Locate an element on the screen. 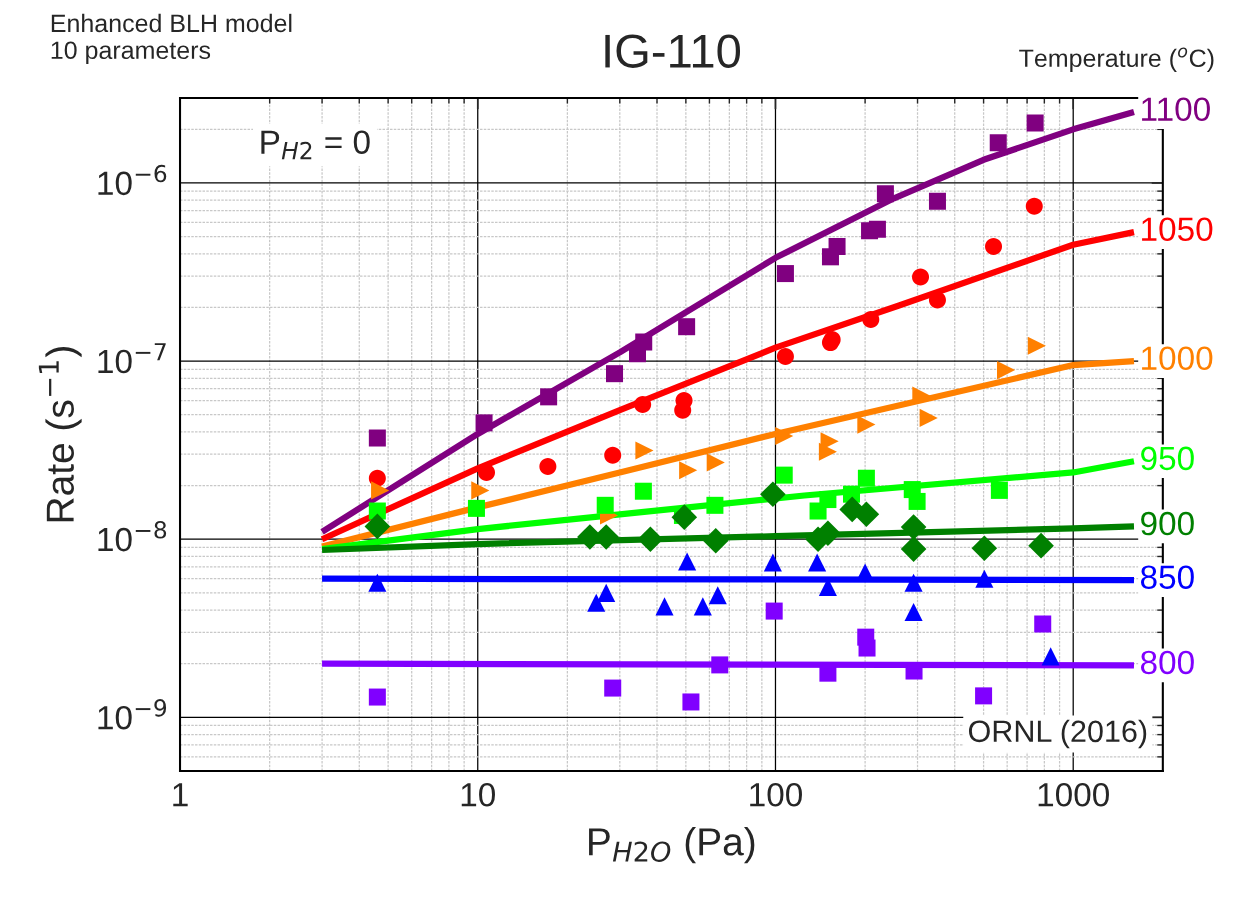 The image size is (1245, 921). series-label: 850 is located at coordinates (1167, 577).